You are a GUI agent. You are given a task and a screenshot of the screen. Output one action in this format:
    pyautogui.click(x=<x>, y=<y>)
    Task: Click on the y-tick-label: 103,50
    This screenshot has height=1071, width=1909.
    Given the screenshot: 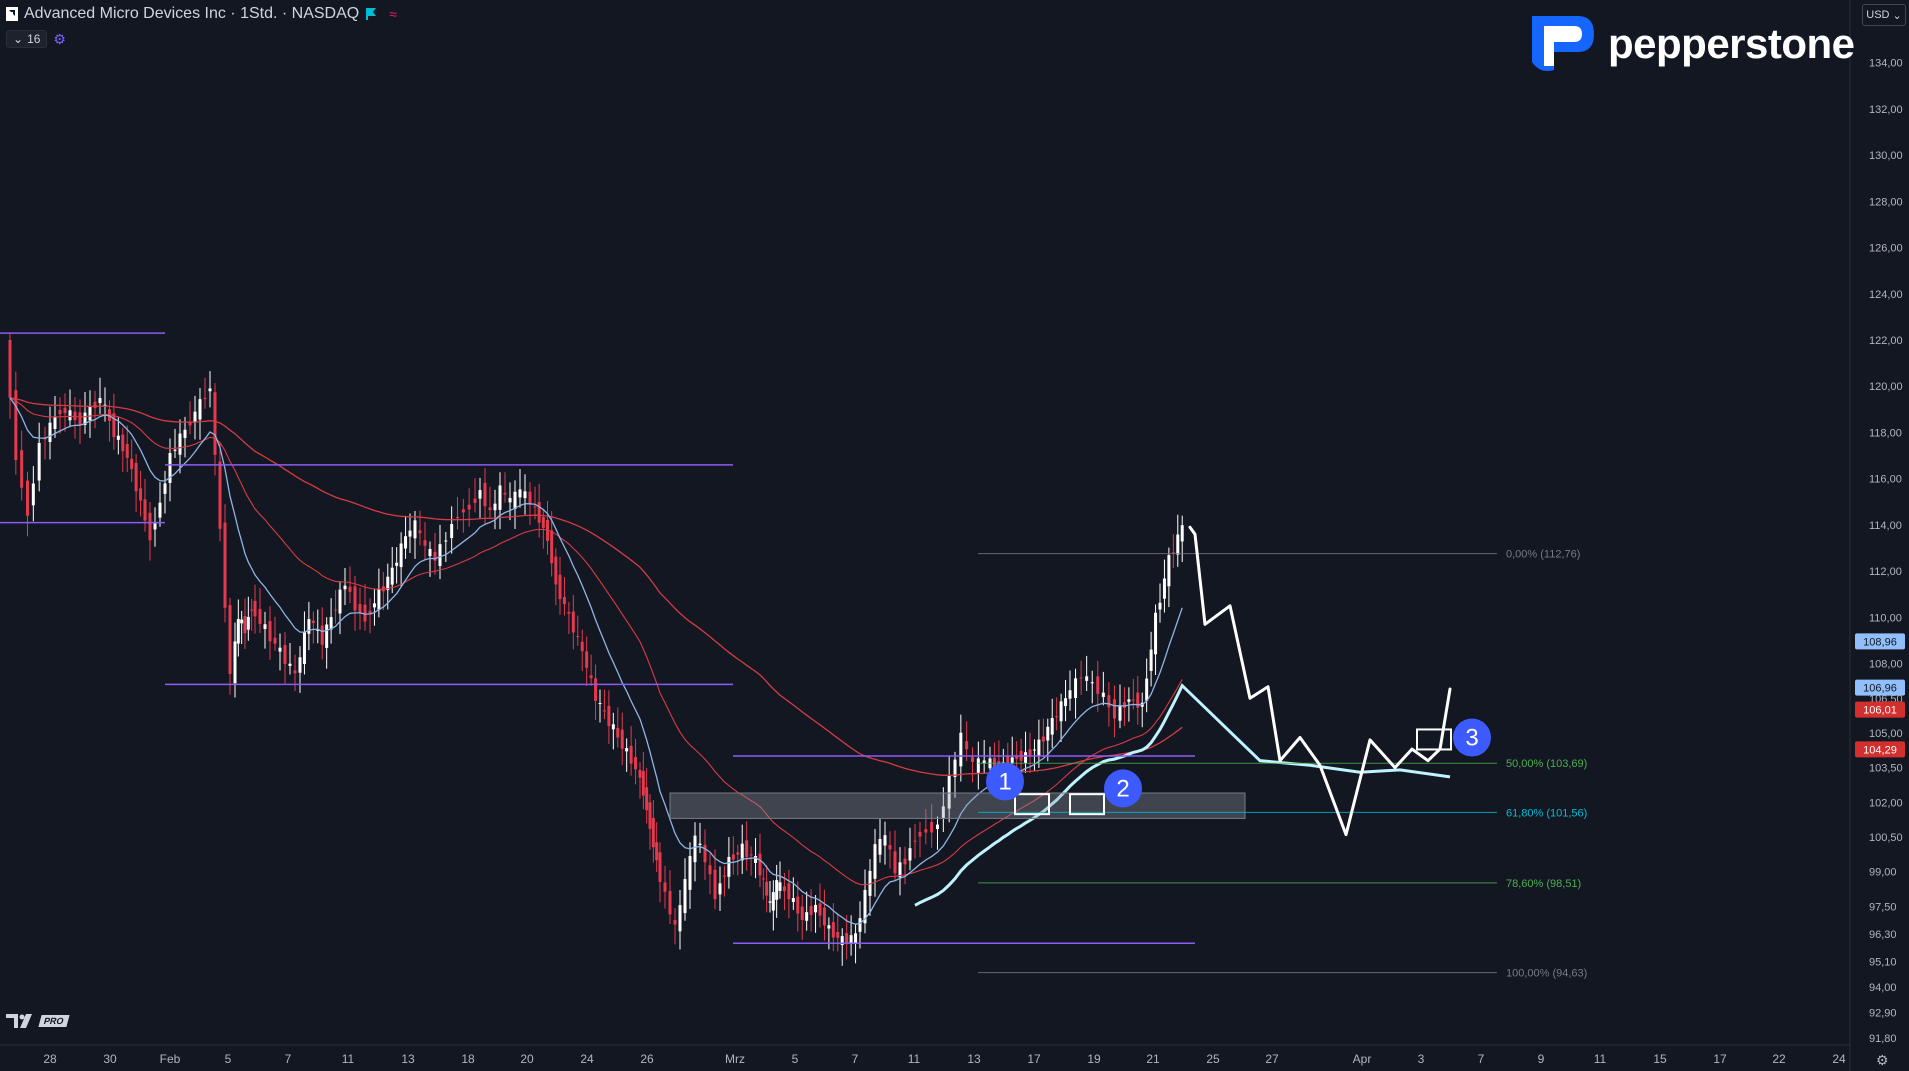 What is the action you would take?
    pyautogui.click(x=1886, y=769)
    